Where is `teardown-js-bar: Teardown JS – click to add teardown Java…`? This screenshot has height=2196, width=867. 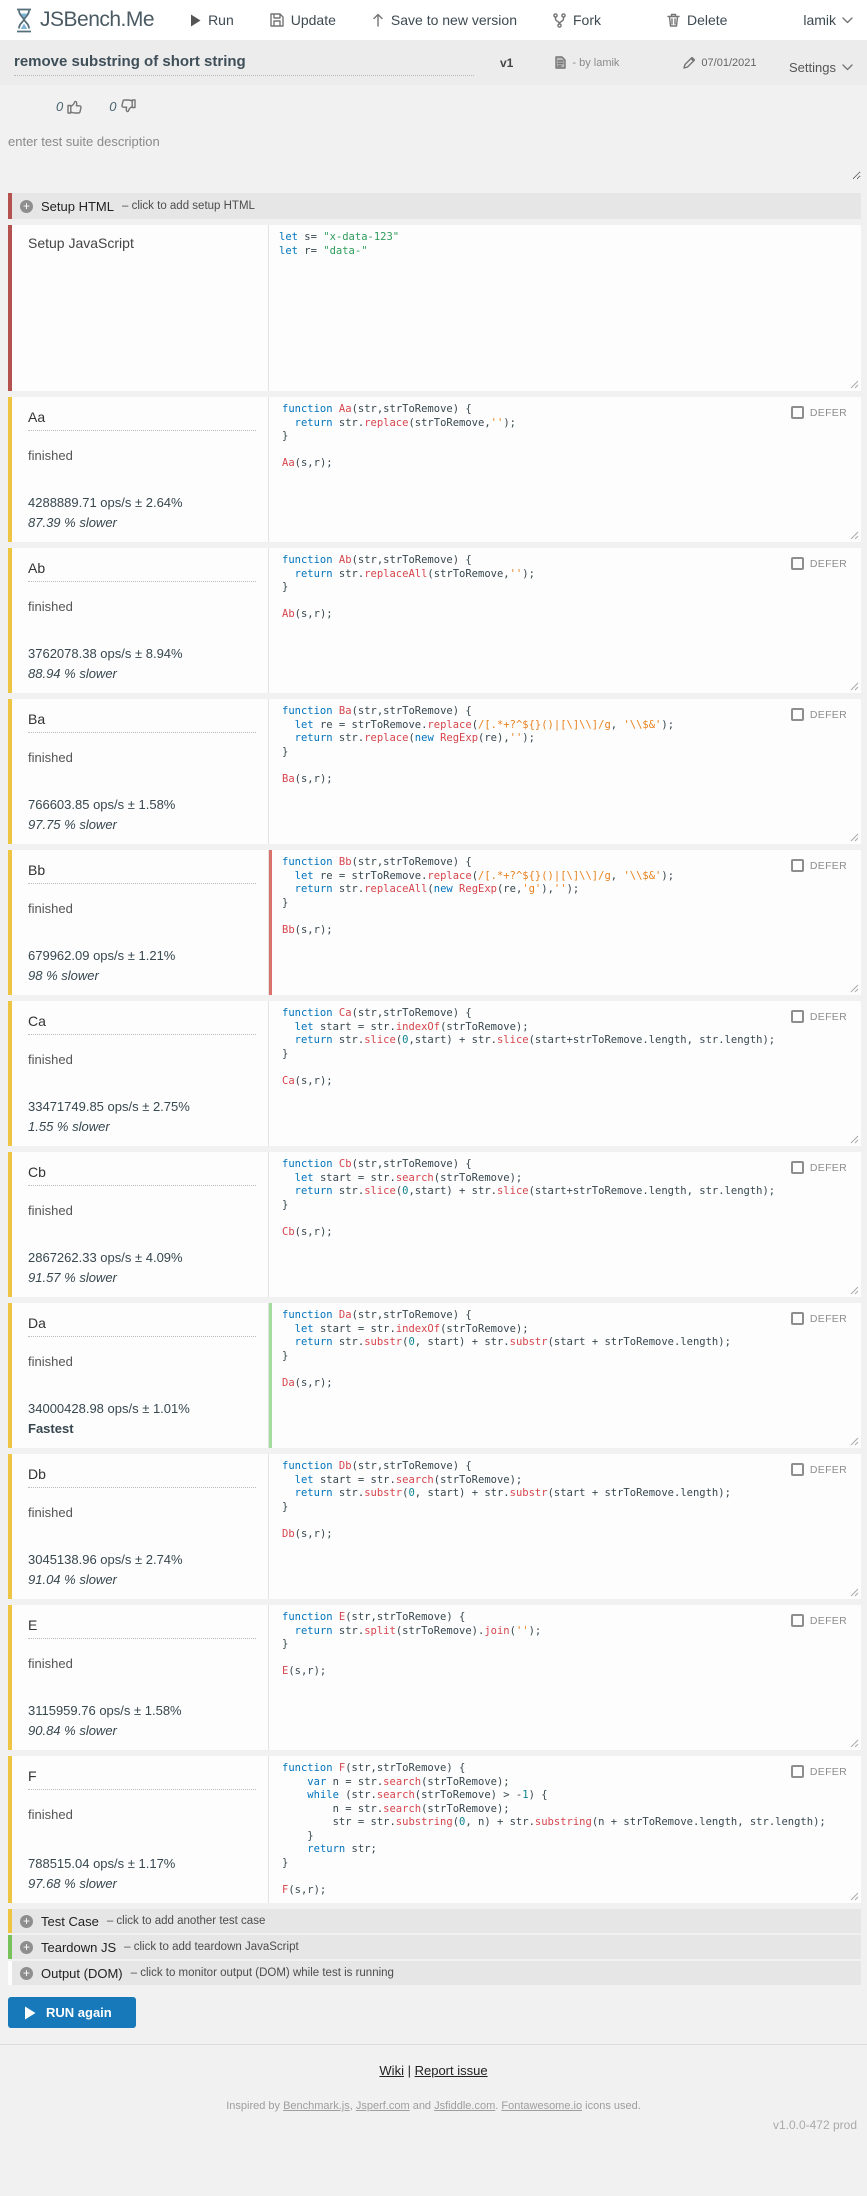
teardown-js-bar: Teardown JS – click to add teardown Java… is located at coordinates (434, 1947).